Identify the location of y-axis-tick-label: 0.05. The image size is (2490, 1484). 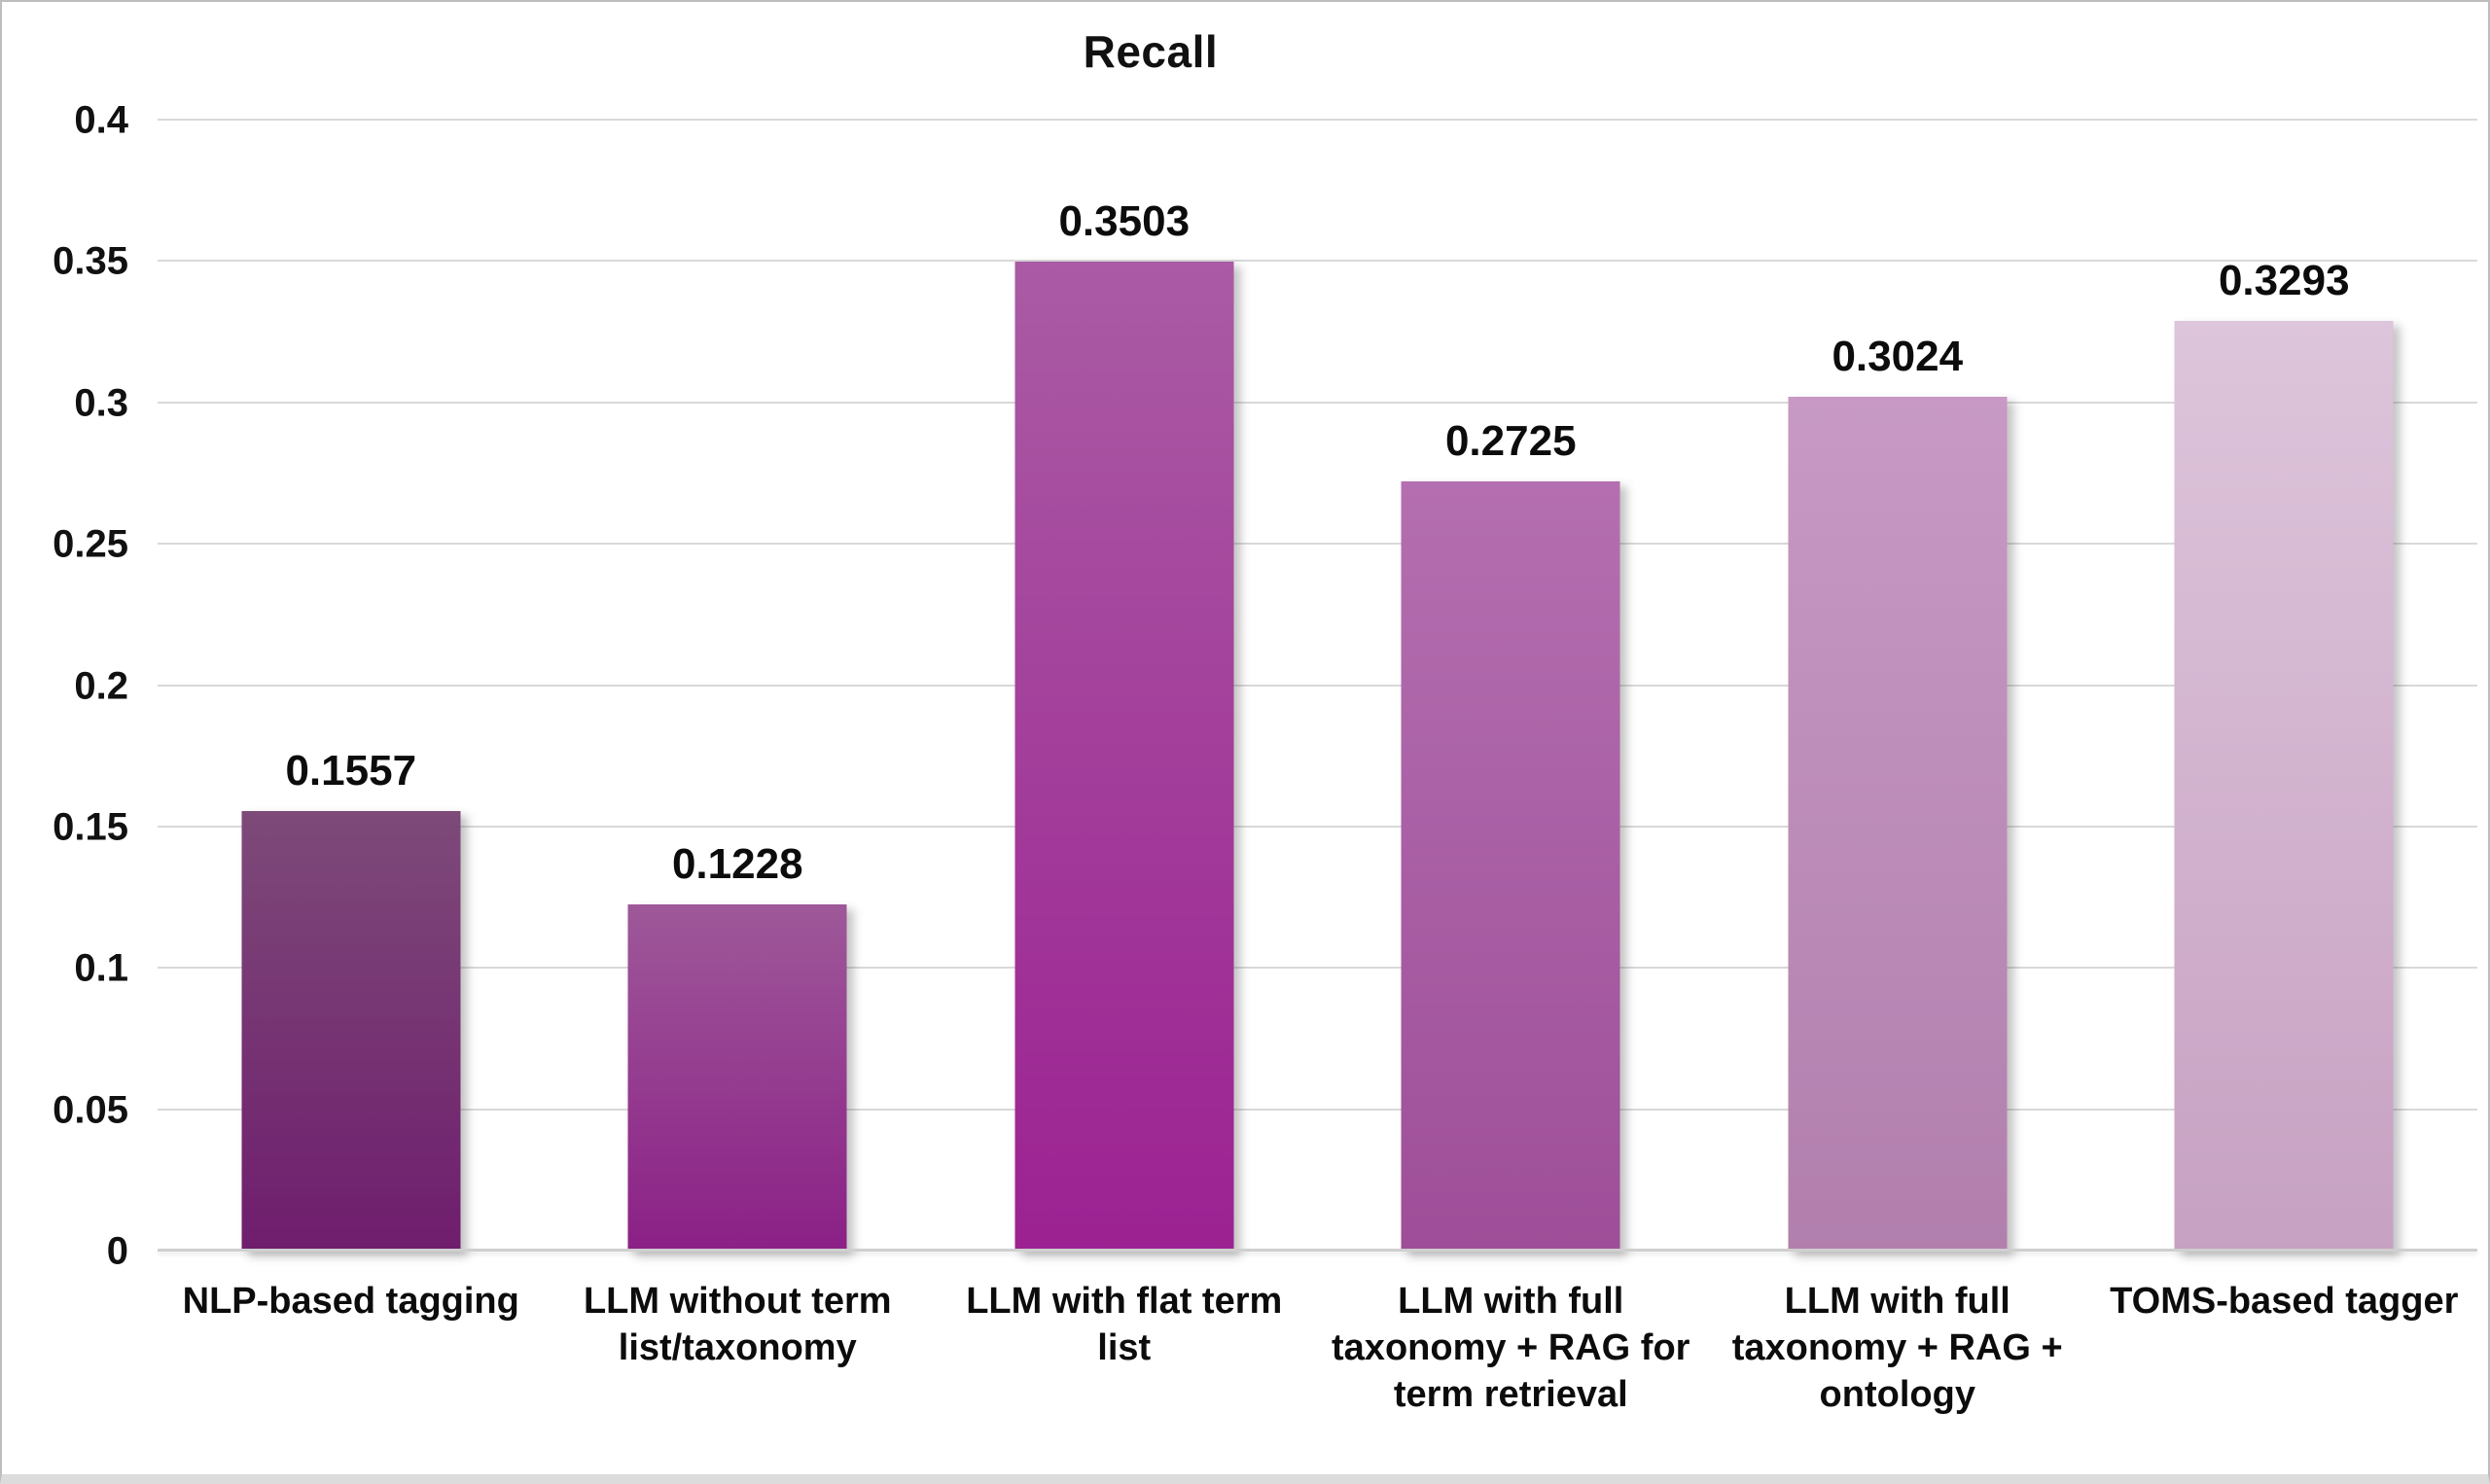
(90, 1110).